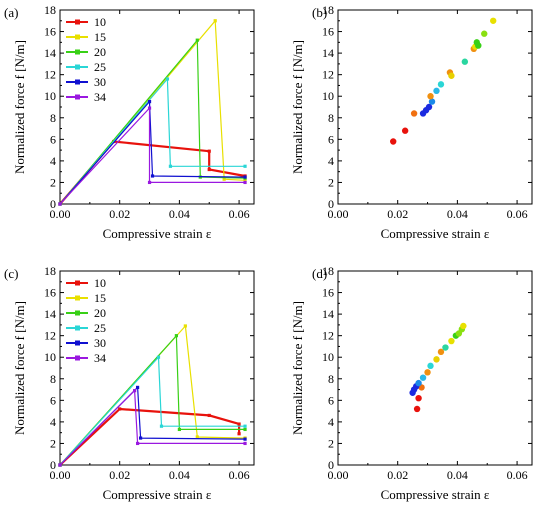  I want to click on x-axis-label: Compressive strain ε, so click(435, 233).